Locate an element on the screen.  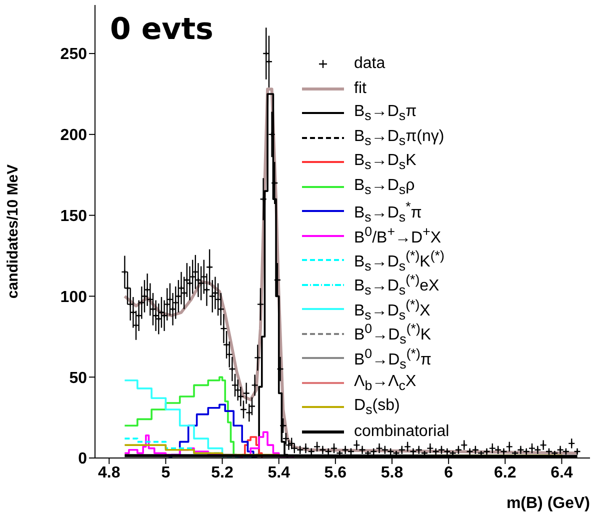
legend-label: B$_{s}$→D$_{s}$$^{(*)}$X is located at coordinates (392, 309).